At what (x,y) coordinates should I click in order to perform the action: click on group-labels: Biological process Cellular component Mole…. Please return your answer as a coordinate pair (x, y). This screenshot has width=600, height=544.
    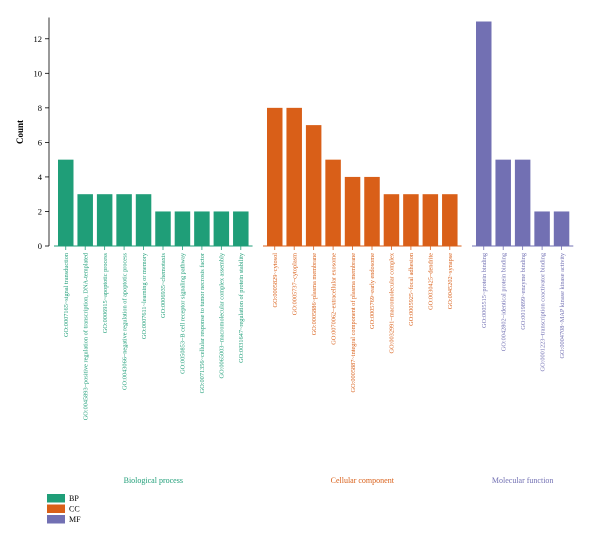
    Looking at the image, I should click on (339, 480).